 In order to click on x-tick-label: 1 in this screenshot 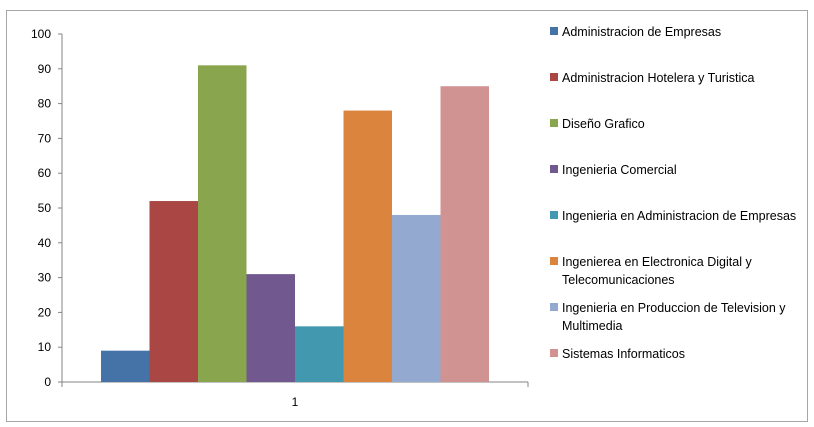, I will do `click(295, 402)`.